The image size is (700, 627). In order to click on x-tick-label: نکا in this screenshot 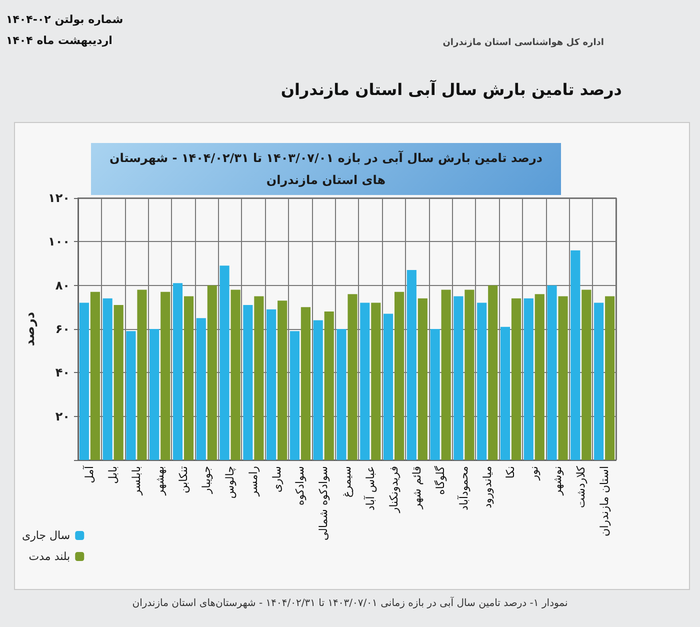, I will do `click(511, 472)`.